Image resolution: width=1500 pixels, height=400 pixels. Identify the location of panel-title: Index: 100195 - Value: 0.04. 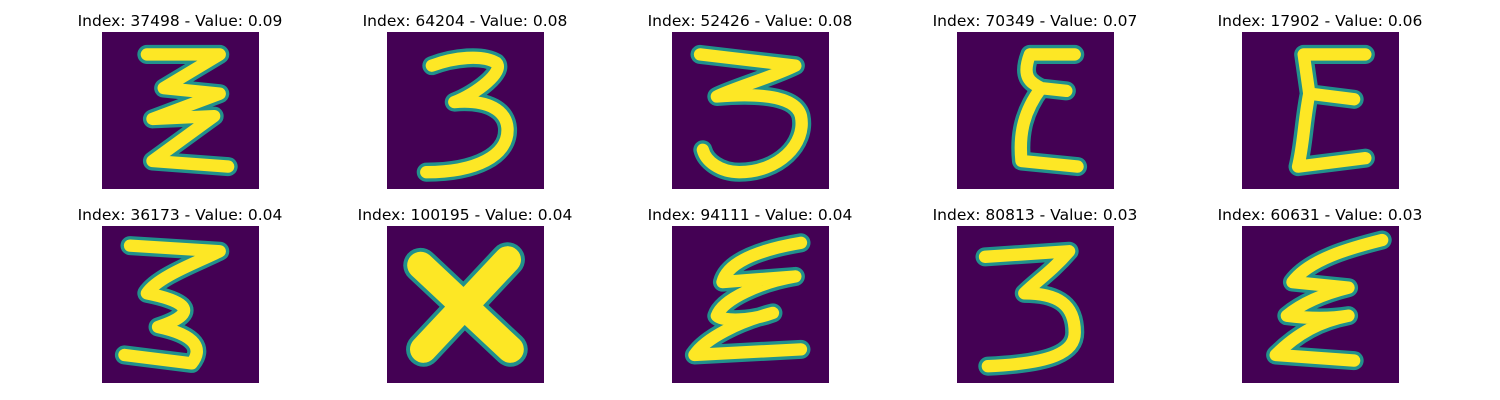
(465, 215).